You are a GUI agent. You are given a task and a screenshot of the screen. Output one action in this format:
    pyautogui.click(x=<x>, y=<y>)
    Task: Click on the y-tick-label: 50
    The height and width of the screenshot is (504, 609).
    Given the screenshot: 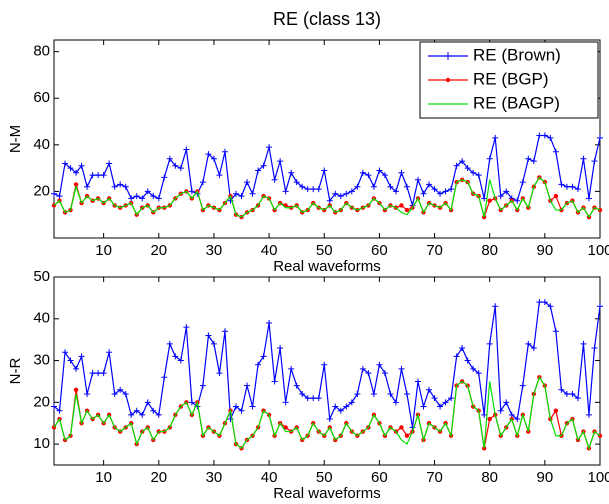 What is the action you would take?
    pyautogui.click(x=41, y=276)
    